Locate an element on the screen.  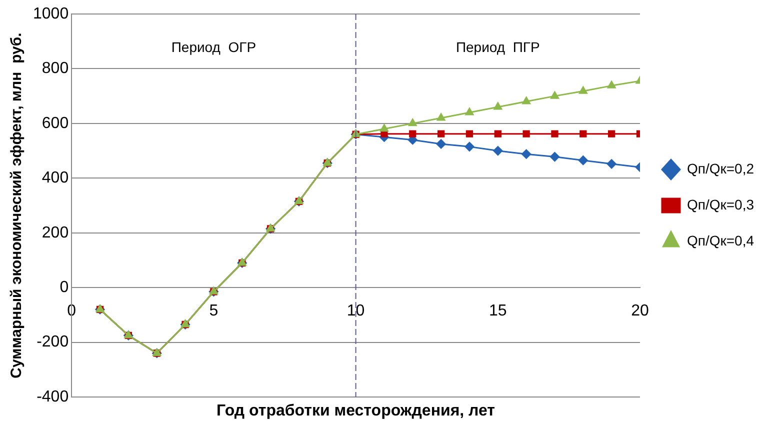
y-tick-label: 400 is located at coordinates (55, 178).